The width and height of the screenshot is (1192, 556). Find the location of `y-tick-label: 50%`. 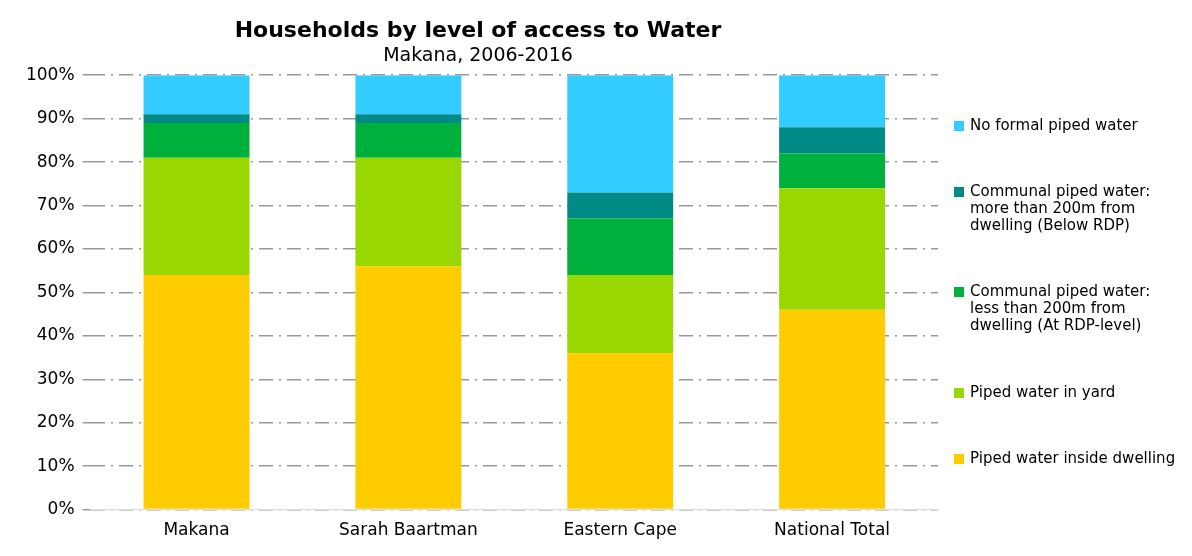

y-tick-label: 50% is located at coordinates (55, 290).